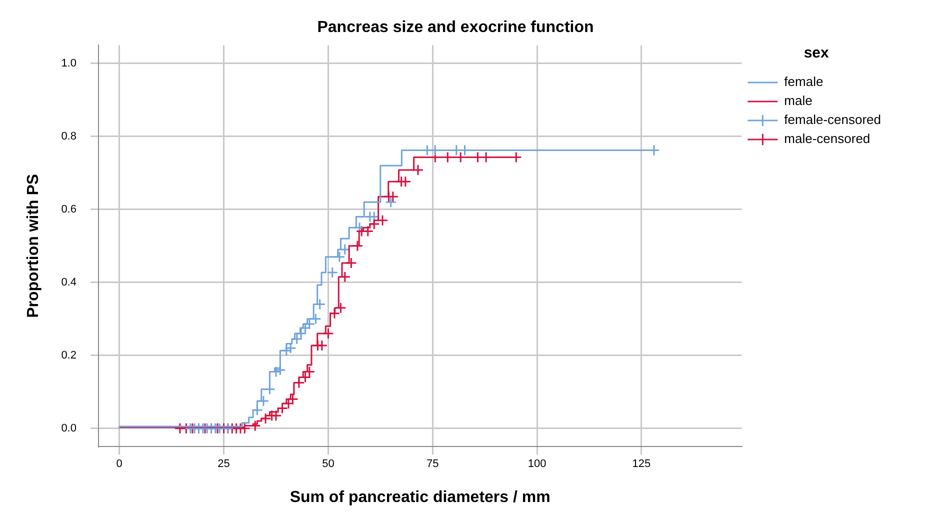 This screenshot has width=951, height=519. I want to click on chart-title: Pancreas size and exocrine function, so click(455, 27).